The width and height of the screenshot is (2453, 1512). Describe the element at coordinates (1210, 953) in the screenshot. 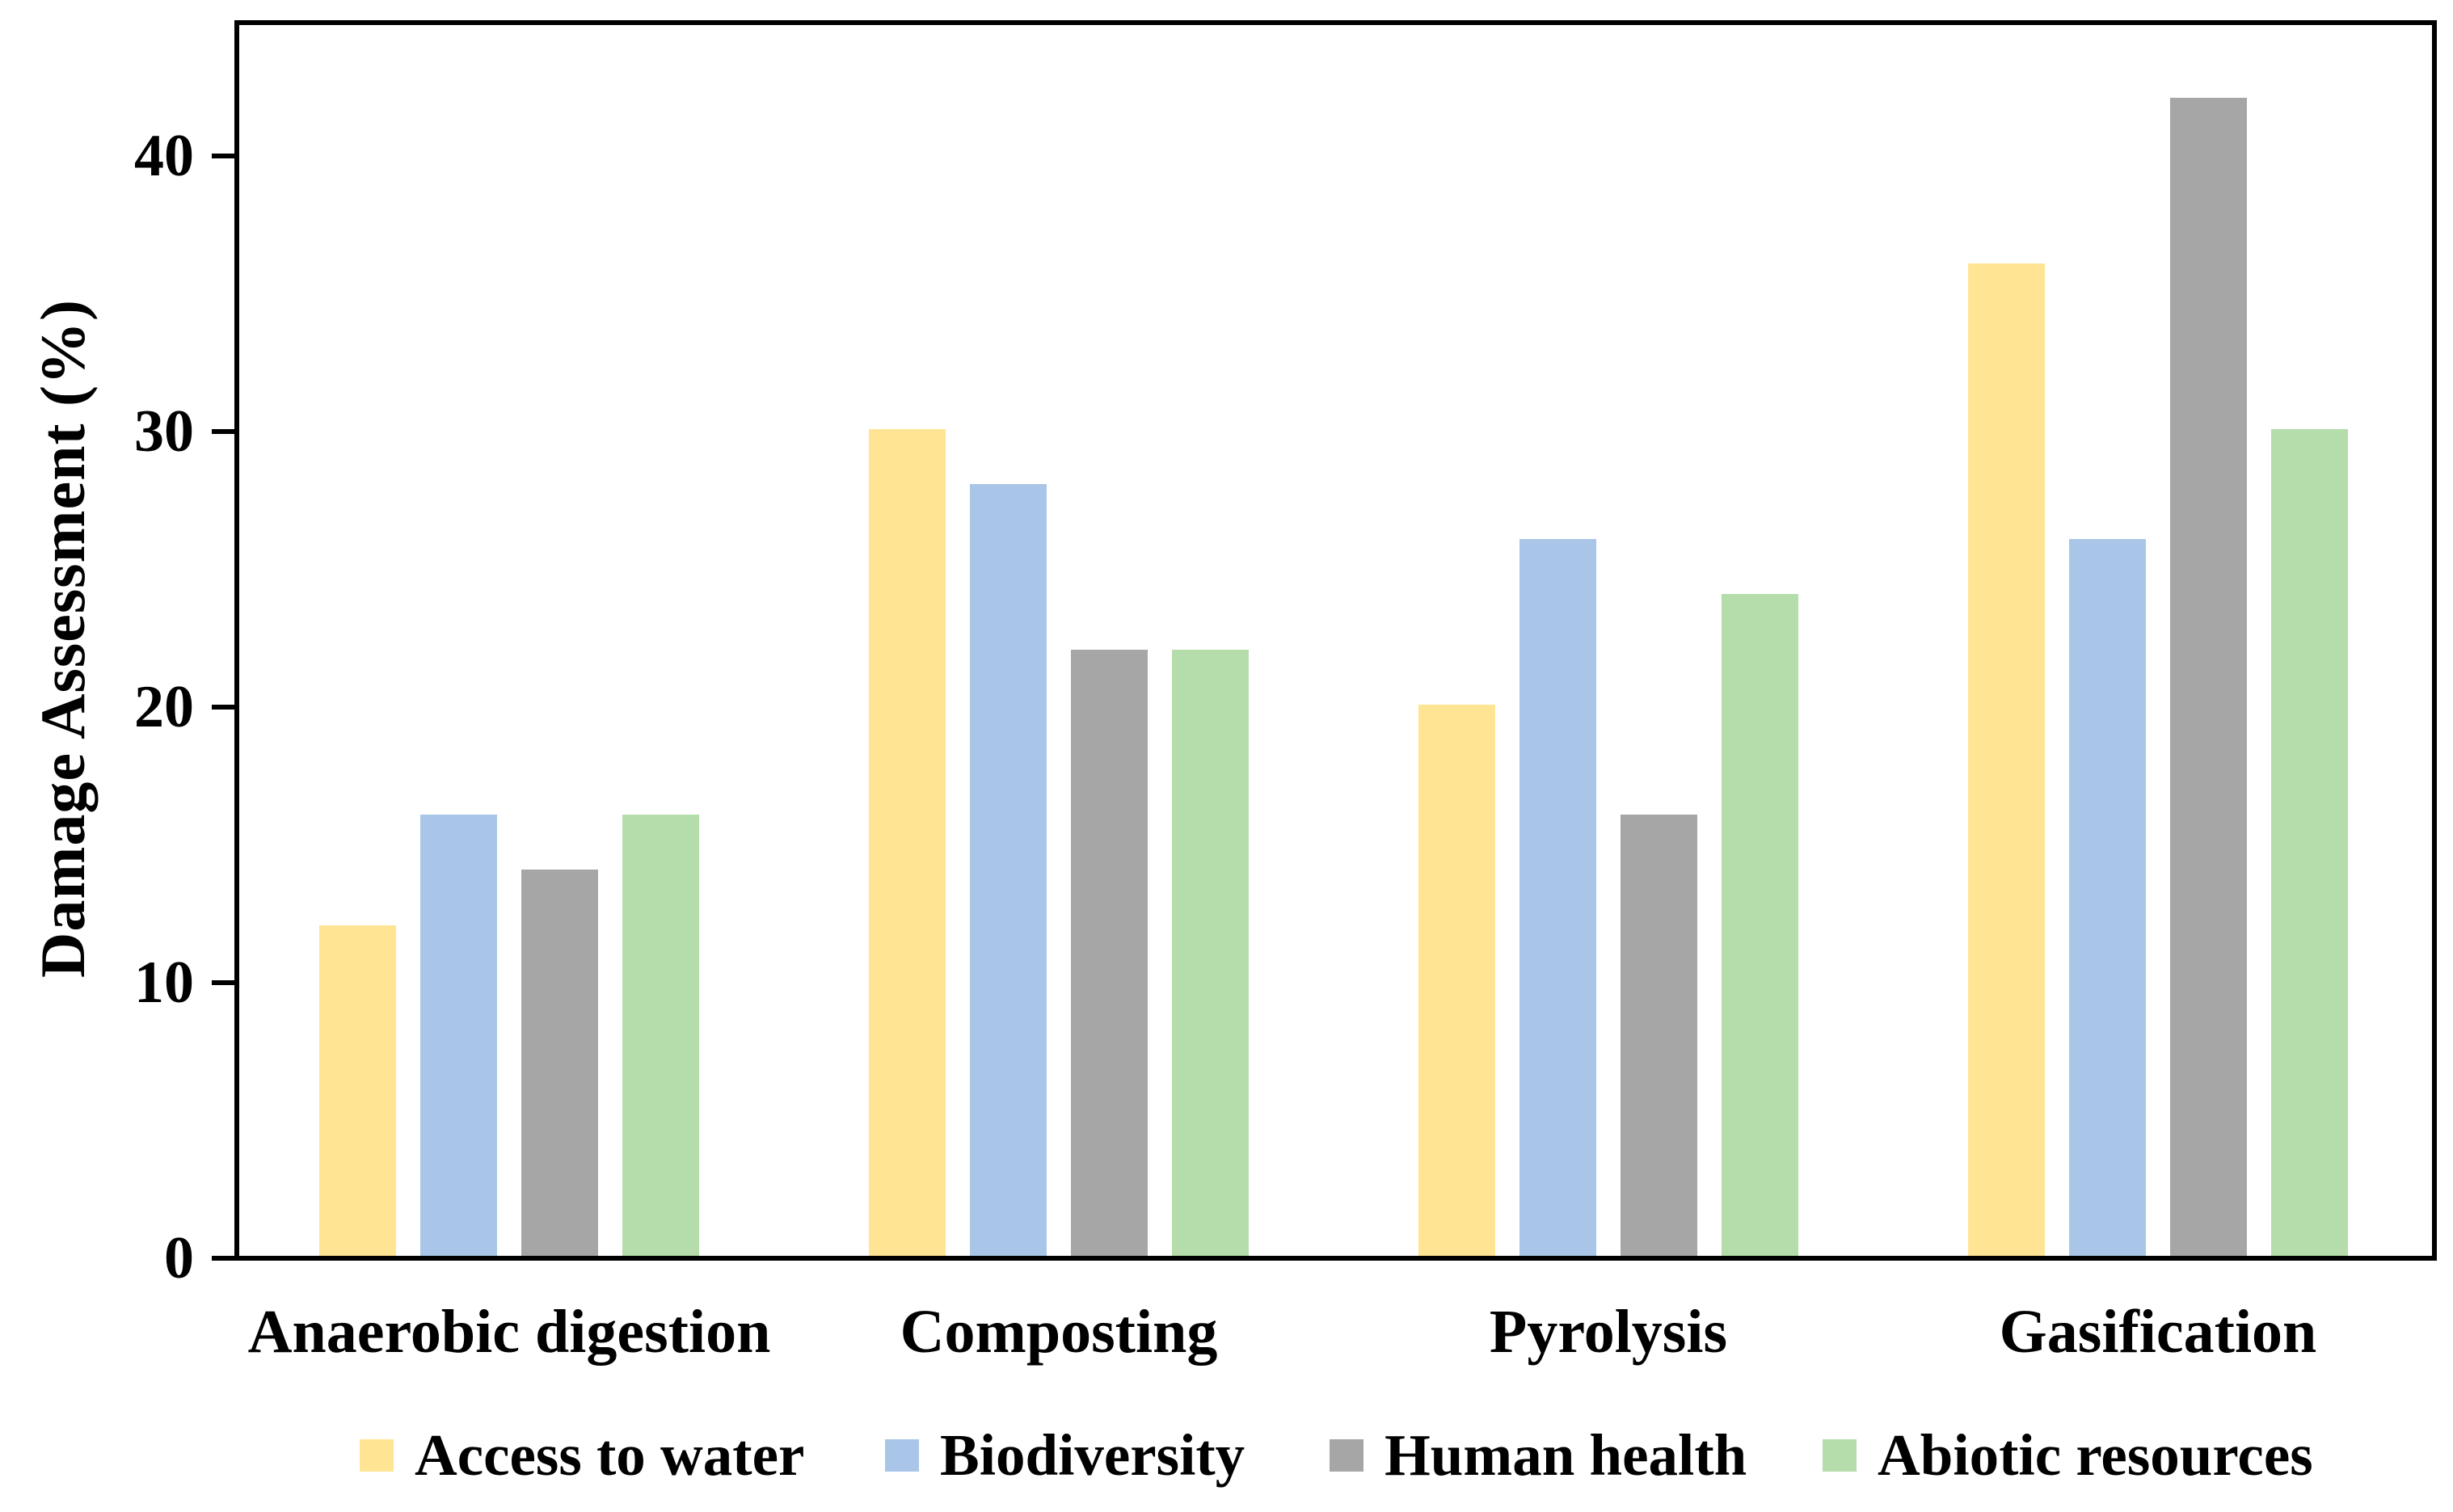

I see `bar-composting-abiotic-resources` at that location.